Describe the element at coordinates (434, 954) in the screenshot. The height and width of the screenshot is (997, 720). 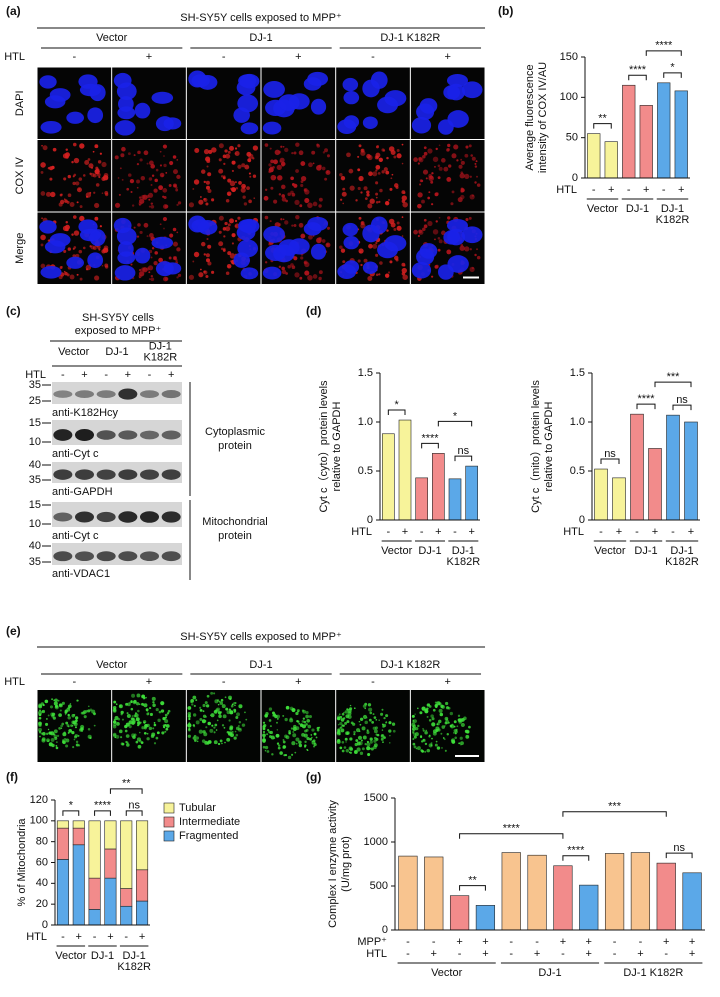
I see `category-label: +` at that location.